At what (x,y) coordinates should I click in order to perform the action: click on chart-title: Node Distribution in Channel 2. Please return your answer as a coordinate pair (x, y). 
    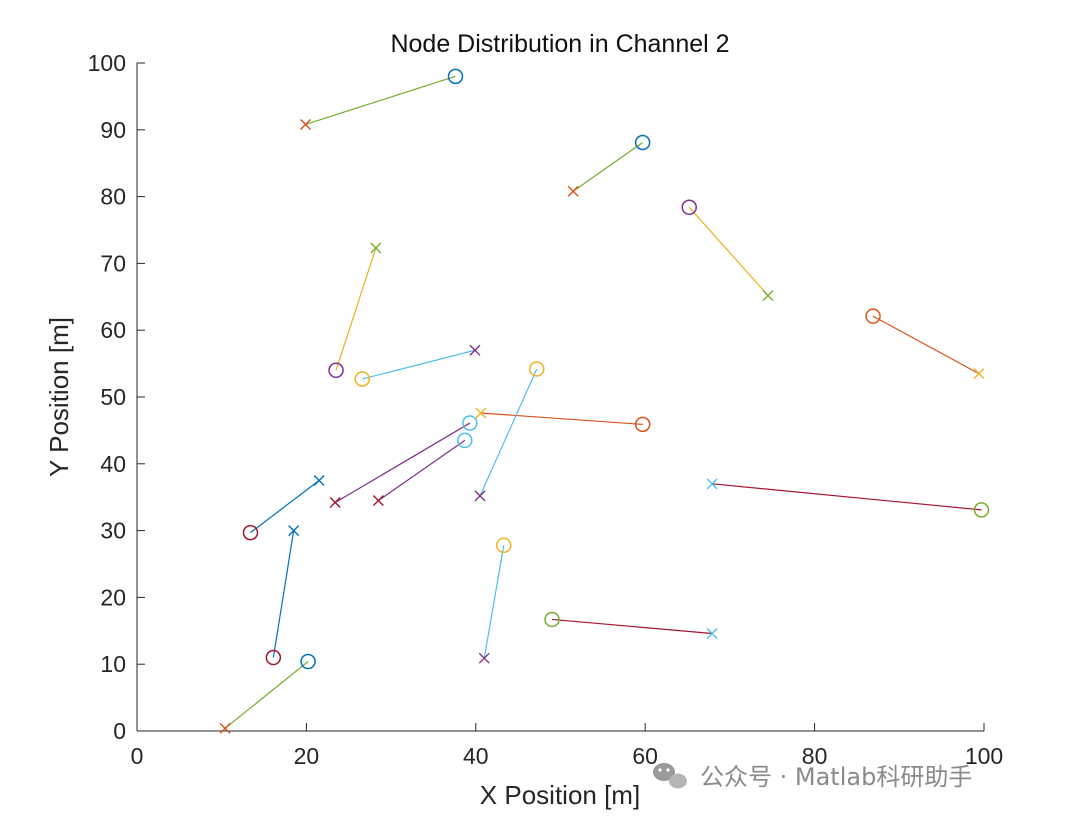
    Looking at the image, I should click on (559, 44).